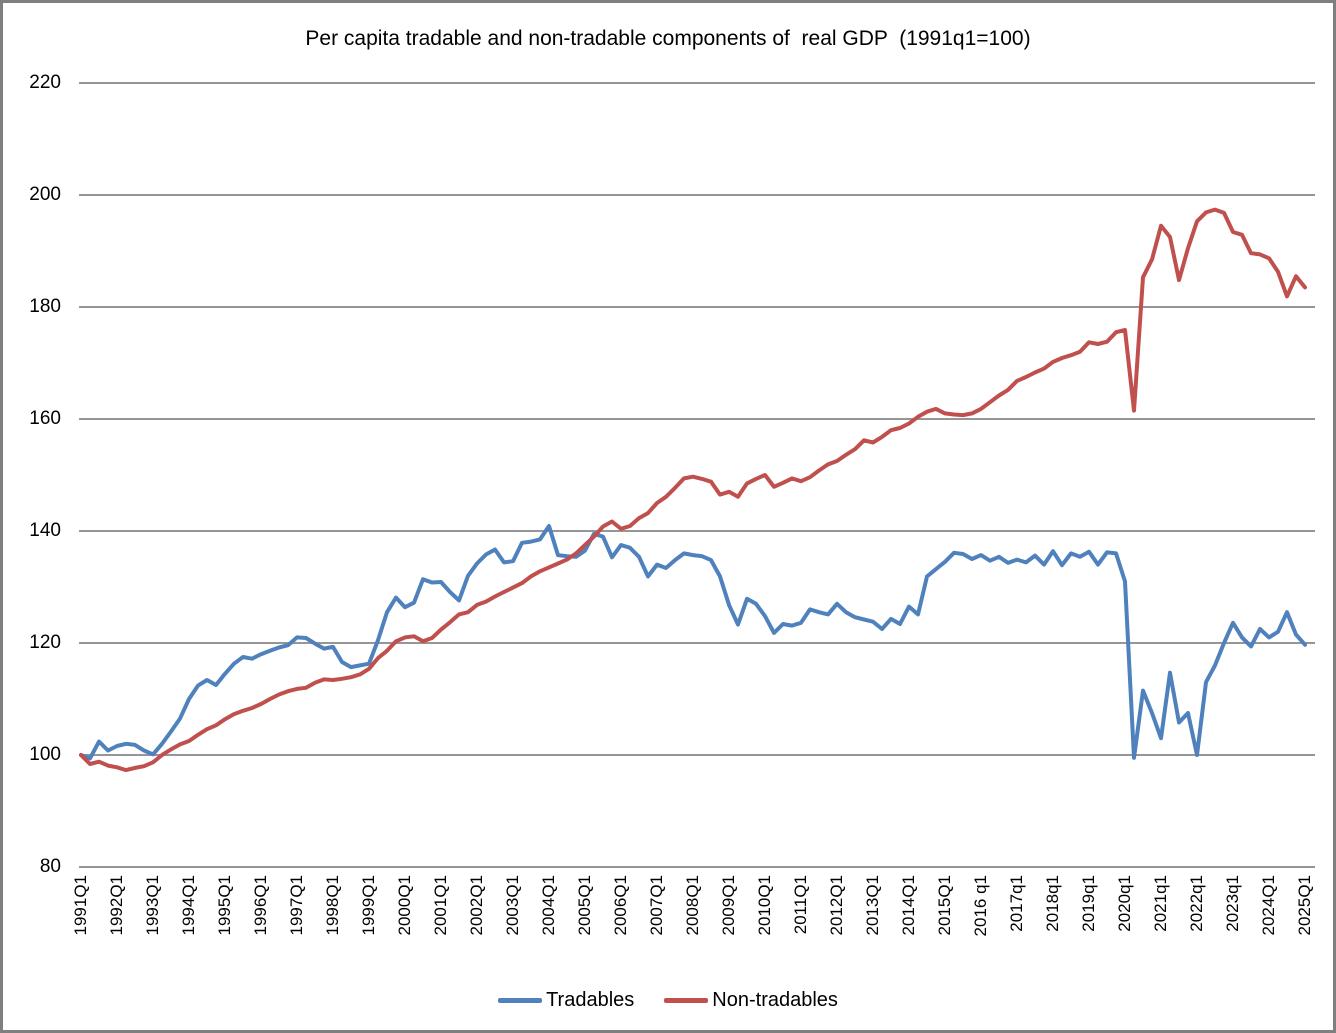  What do you see at coordinates (775, 1000) in the screenshot?
I see `legend-label-non-tradables: Non-tradables` at bounding box center [775, 1000].